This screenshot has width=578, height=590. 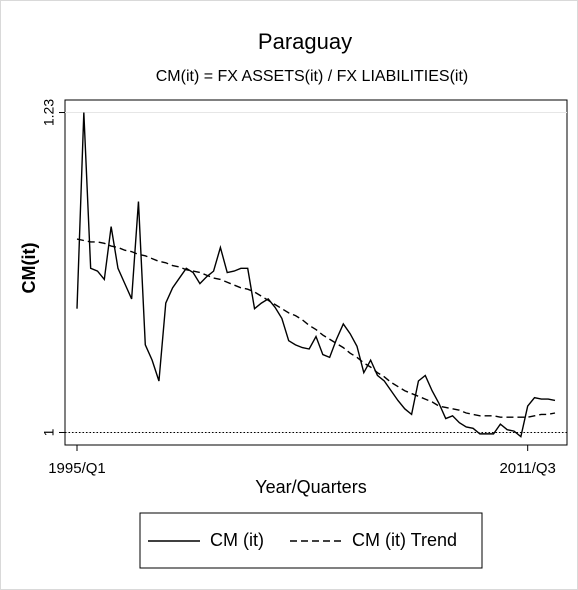 What do you see at coordinates (310, 487) in the screenshot?
I see `x-axis-title: Year/Quarters` at bounding box center [310, 487].